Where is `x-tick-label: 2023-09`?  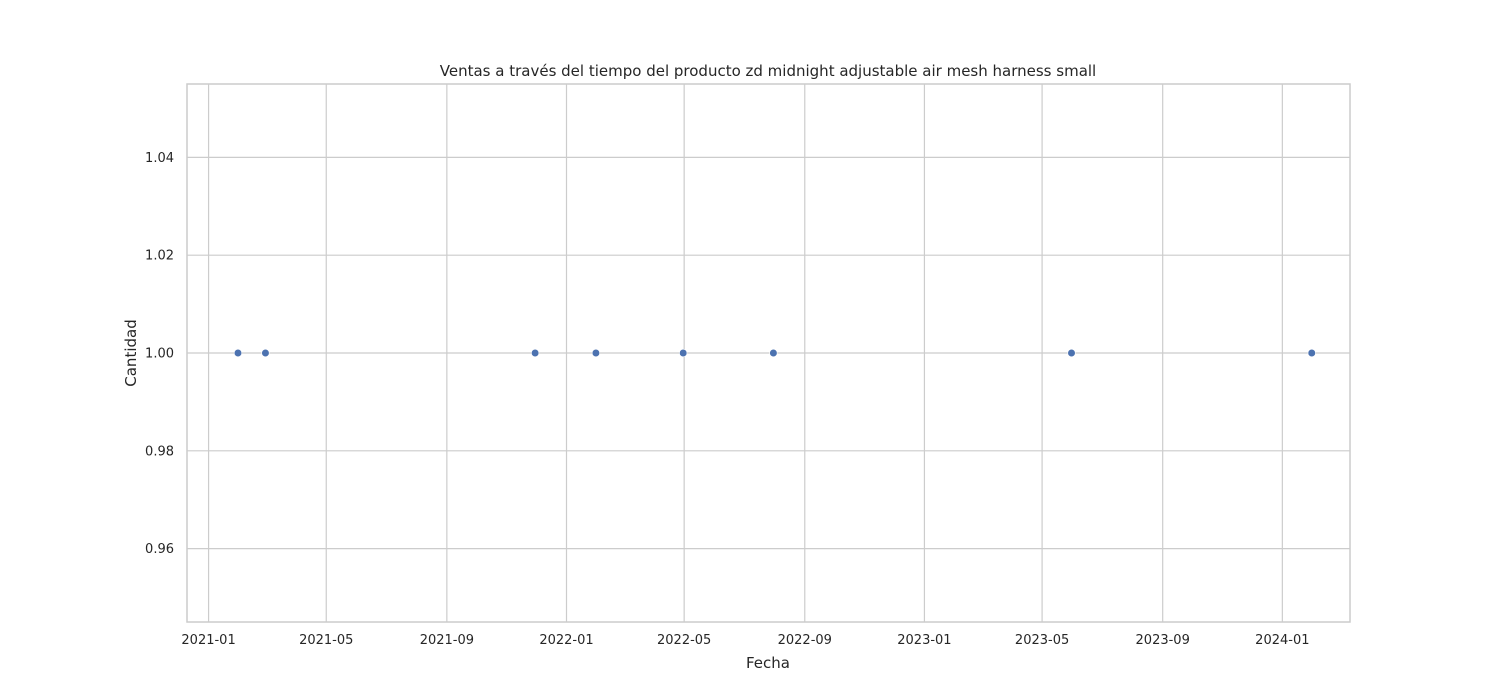 x-tick-label: 2023-09 is located at coordinates (1163, 640).